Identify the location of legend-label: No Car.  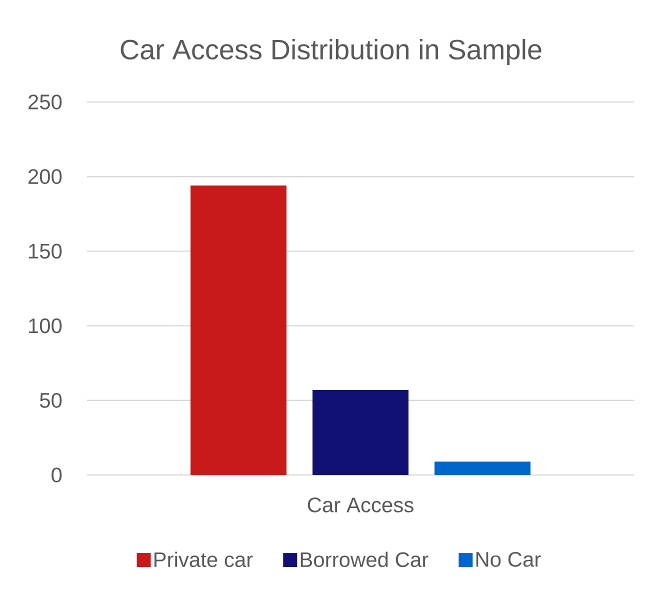
(508, 559).